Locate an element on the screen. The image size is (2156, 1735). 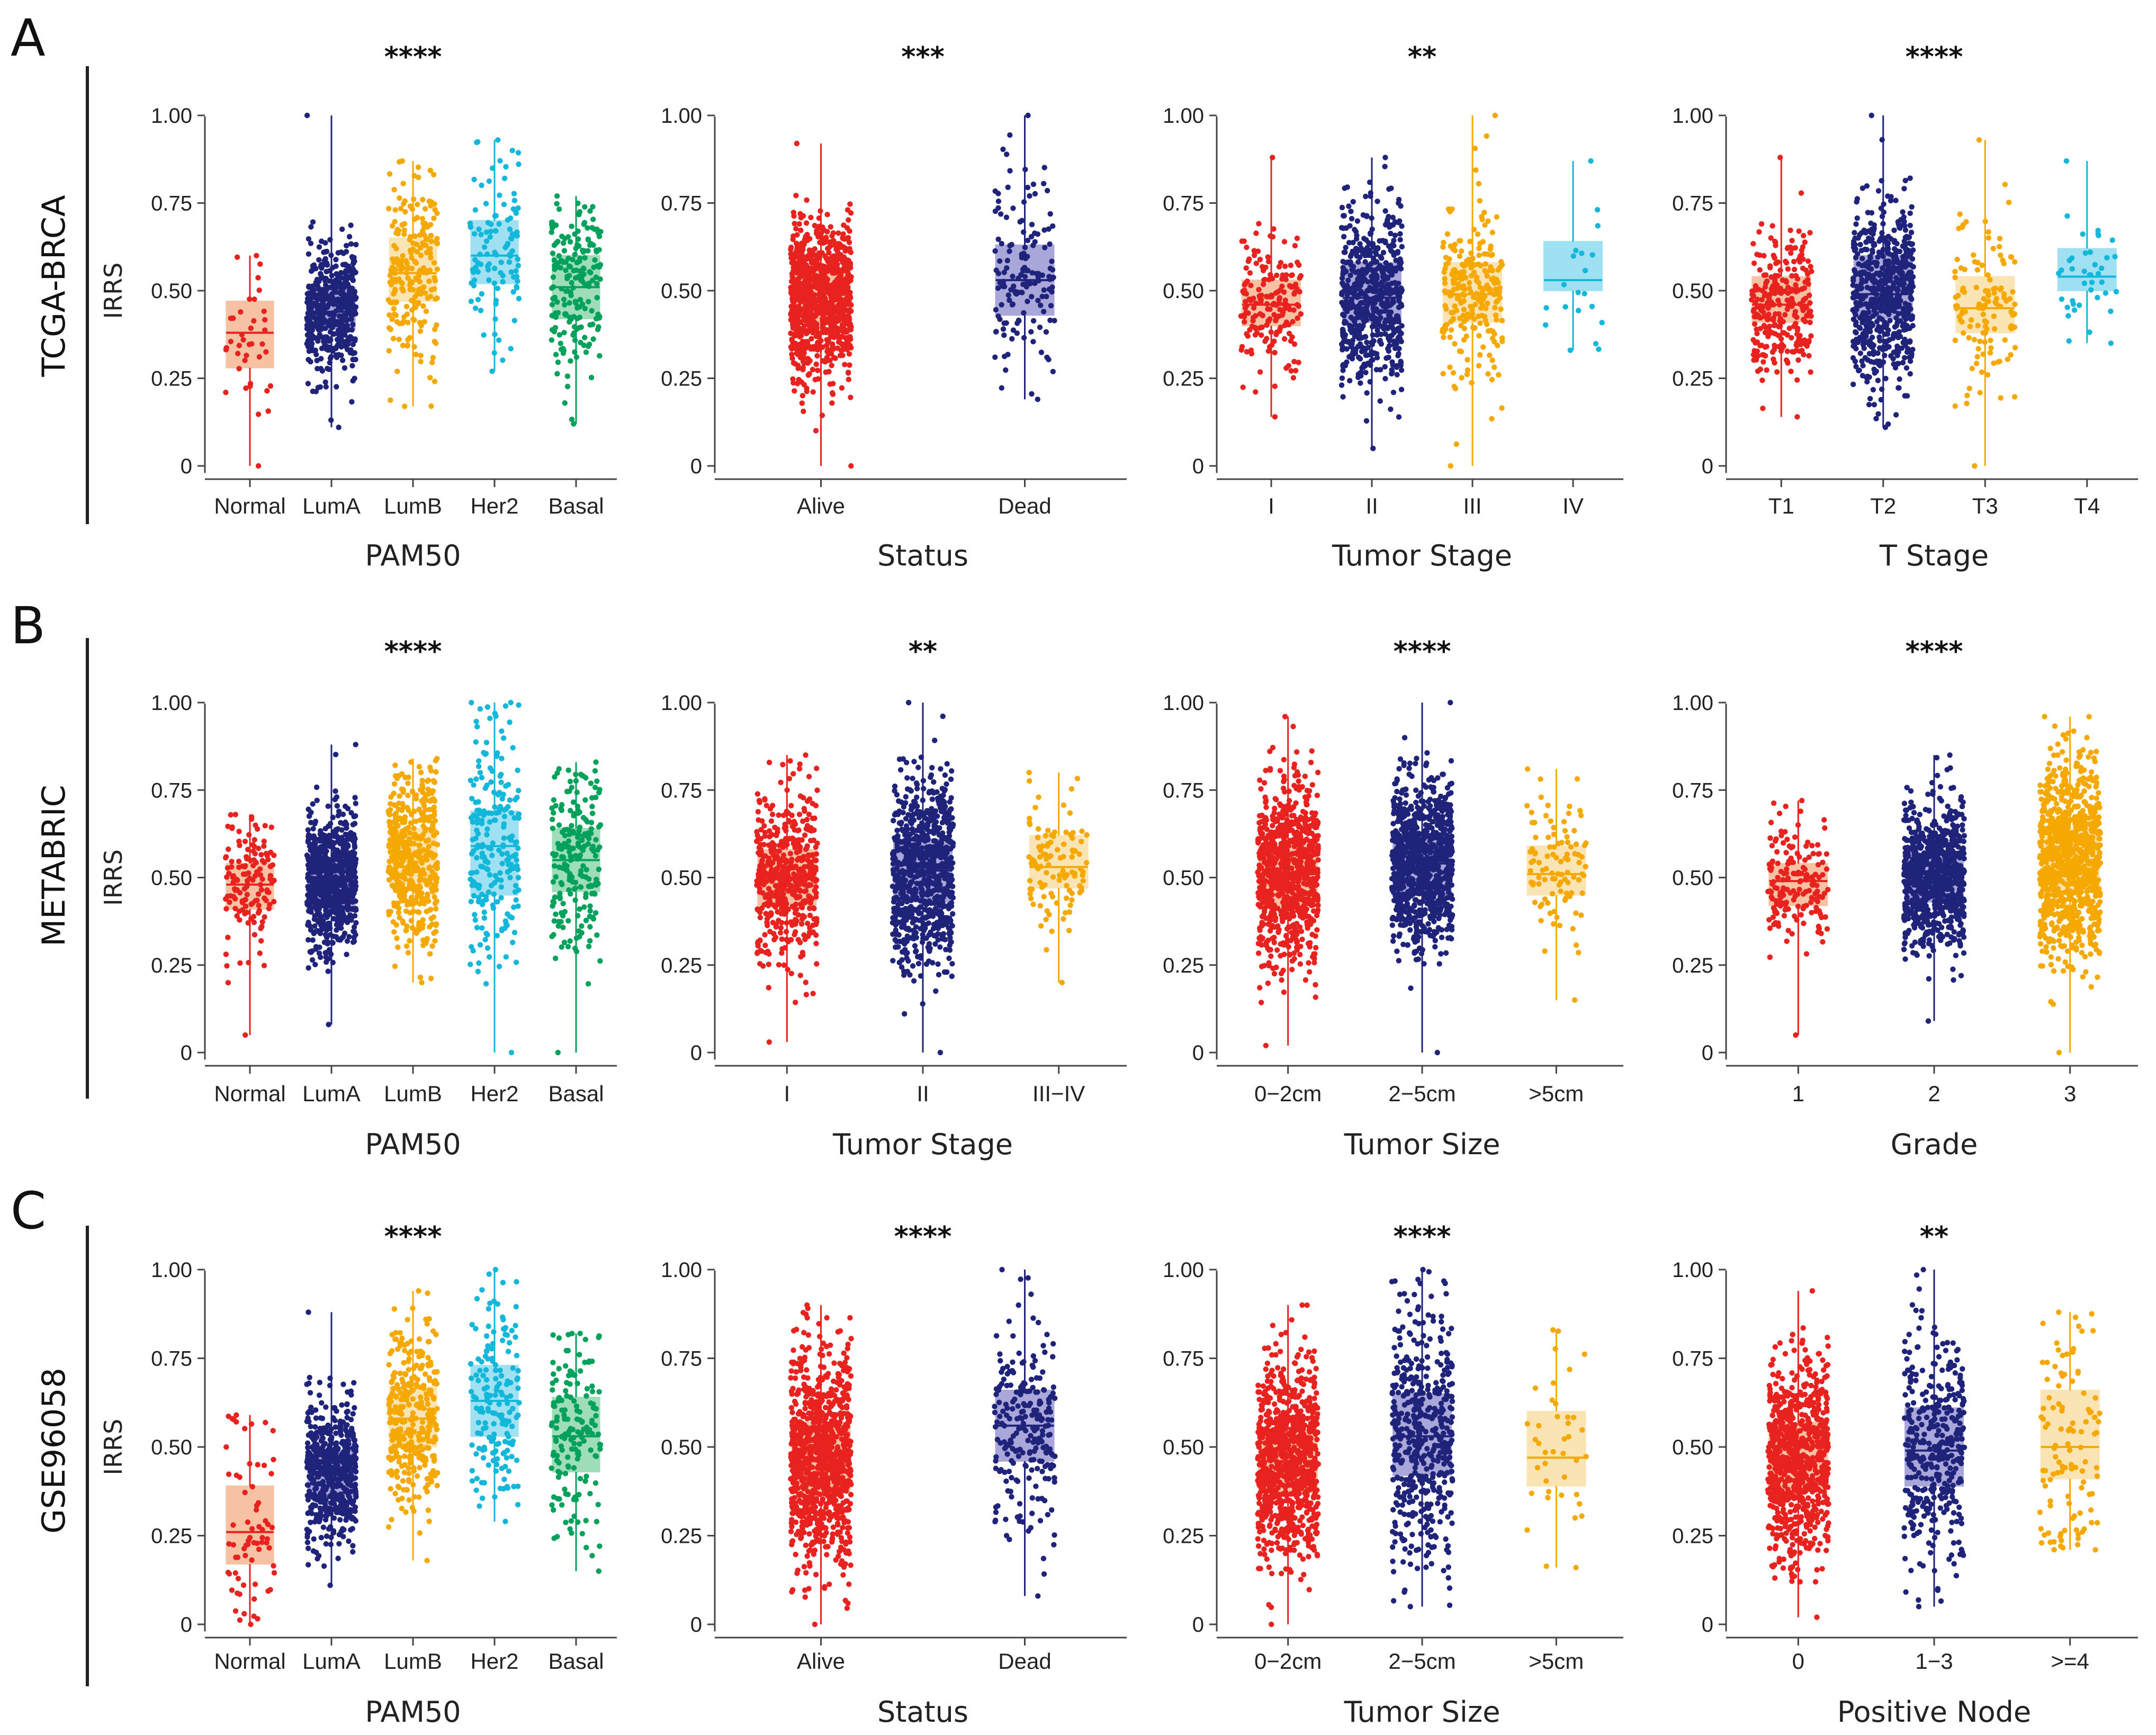
row-c-header: C GSE96058 is located at coordinates (50, 1434).